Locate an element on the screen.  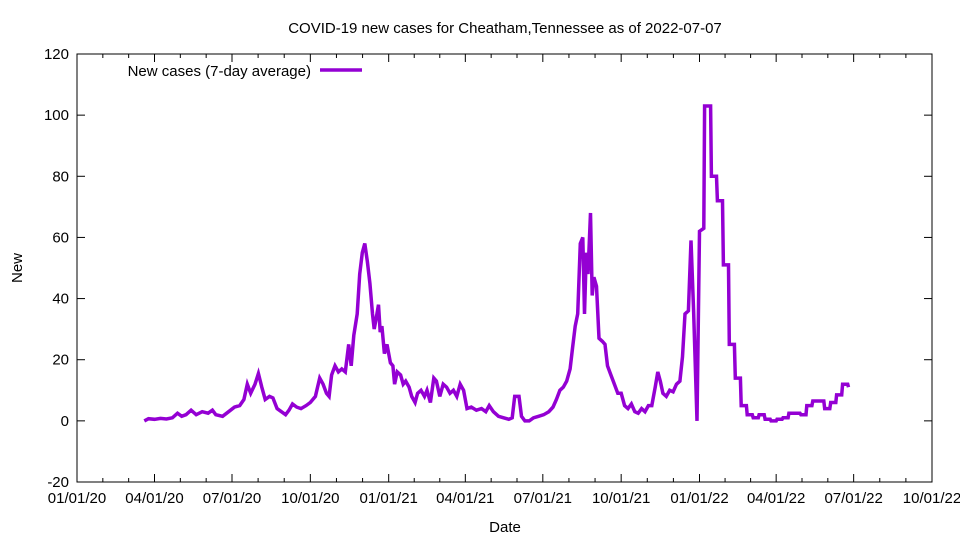
legend-label: New cases (7-day average) is located at coordinates (219, 71).